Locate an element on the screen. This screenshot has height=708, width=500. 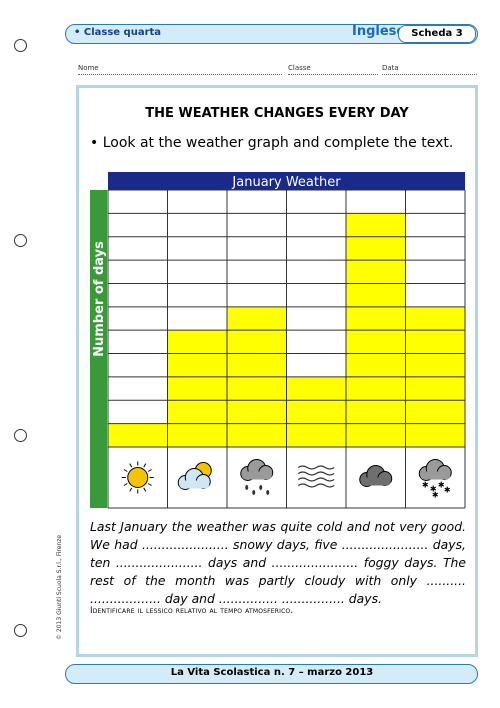
footer-bar is located at coordinates (271, 674).